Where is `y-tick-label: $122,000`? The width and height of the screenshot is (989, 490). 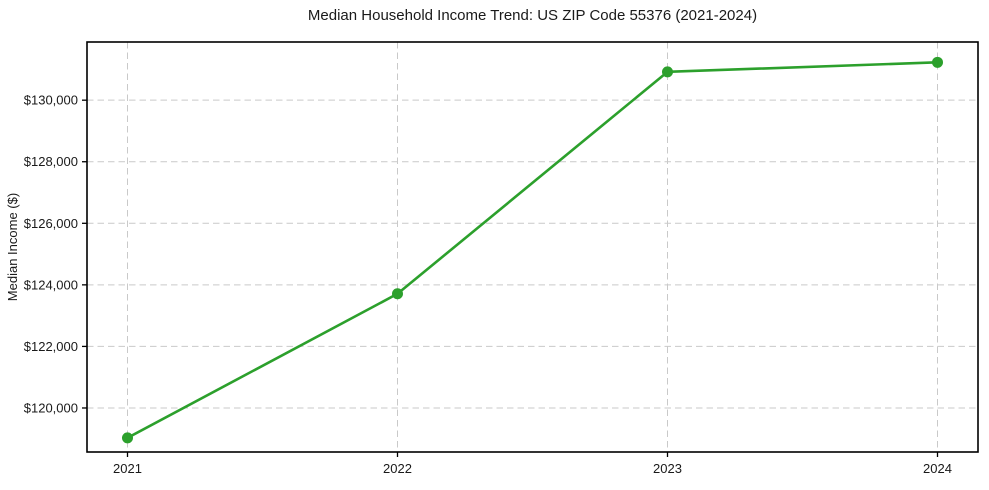
y-tick-label: $122,000 is located at coordinates (51, 346).